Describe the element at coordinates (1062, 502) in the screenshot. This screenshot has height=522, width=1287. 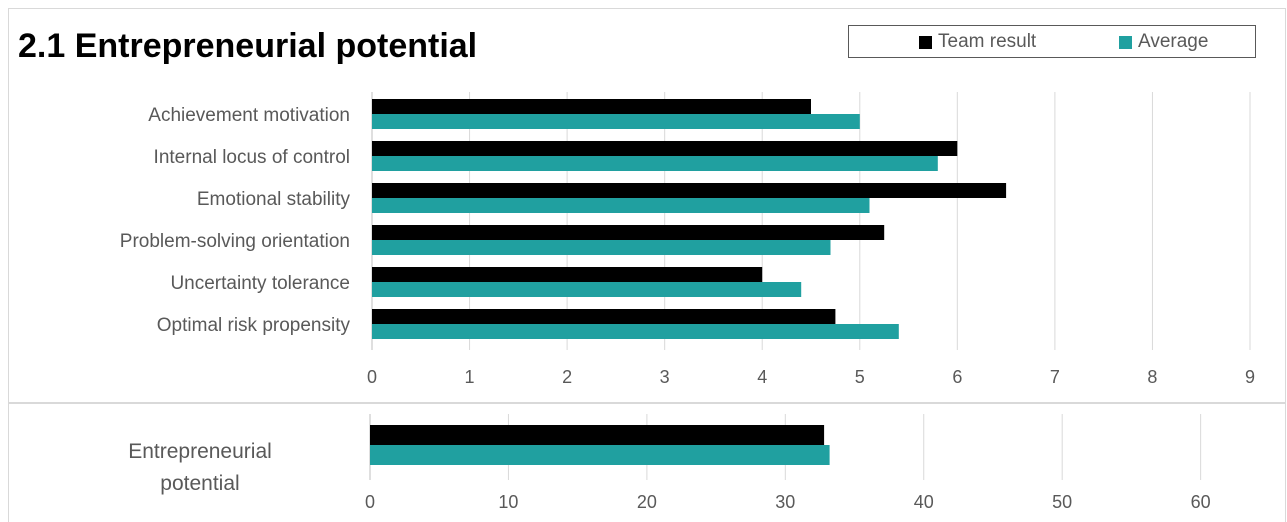
I see `x-tick-summary-50: 50` at that location.